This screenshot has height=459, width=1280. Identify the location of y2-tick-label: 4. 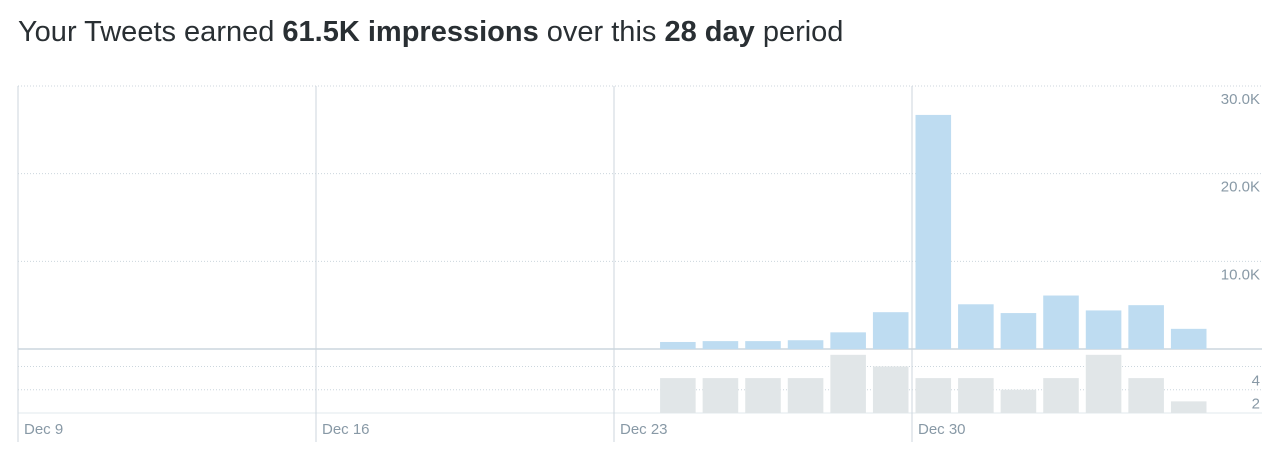
(1256, 380).